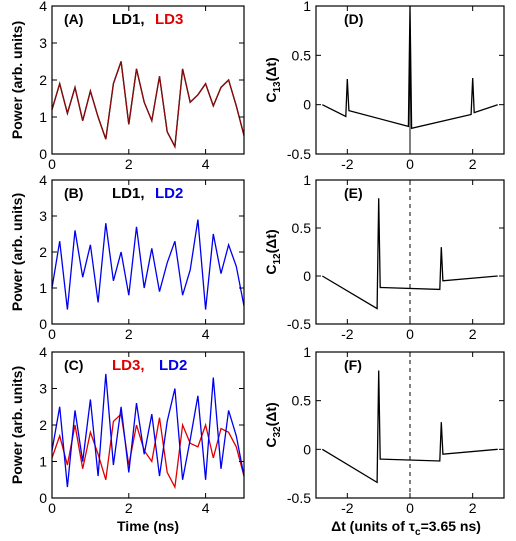 This screenshot has height=541, width=516. Describe the element at coordinates (73, 19) in the screenshot. I see `panel-tag: (A)` at that location.